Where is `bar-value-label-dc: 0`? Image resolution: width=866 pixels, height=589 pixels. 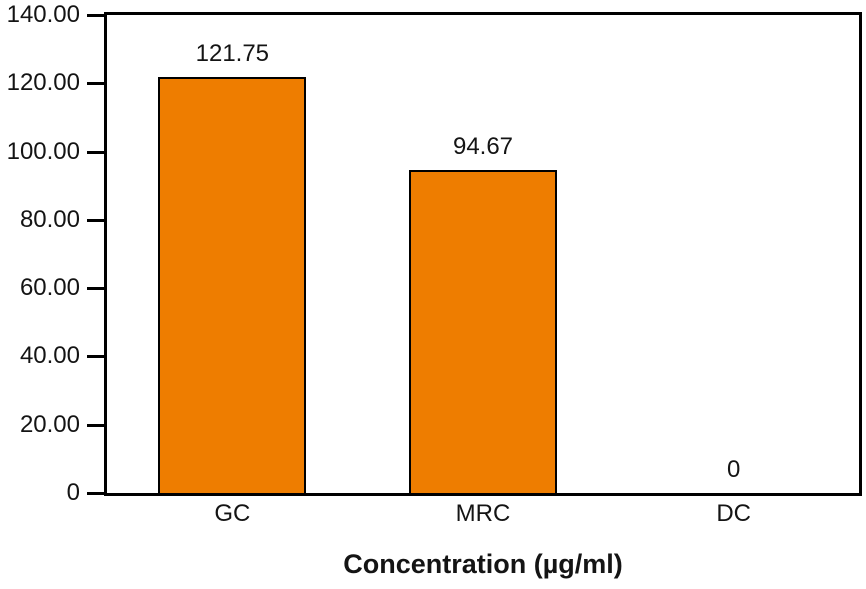 bar-value-label-dc: 0 is located at coordinates (733, 469).